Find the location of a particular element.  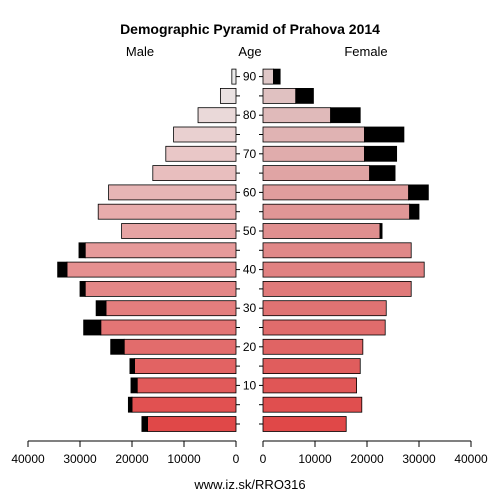

female-x-axis: 0 10000 20000 30000 40000 is located at coordinates (374, 453).